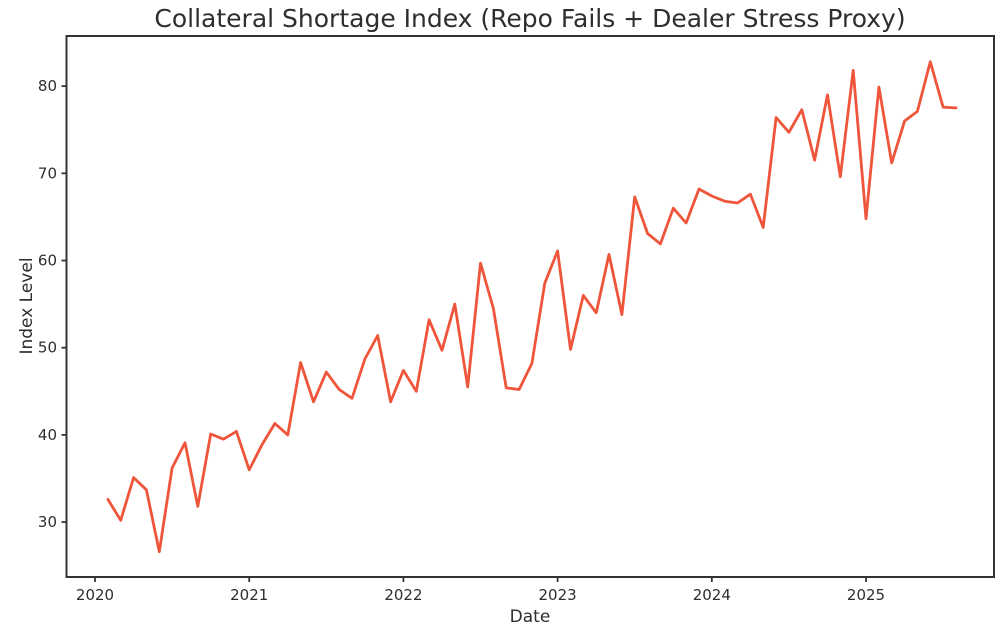 Image resolution: width=1006 pixels, height=638 pixels. Describe the element at coordinates (249, 595) in the screenshot. I see `x-tick-label: 2021` at that location.